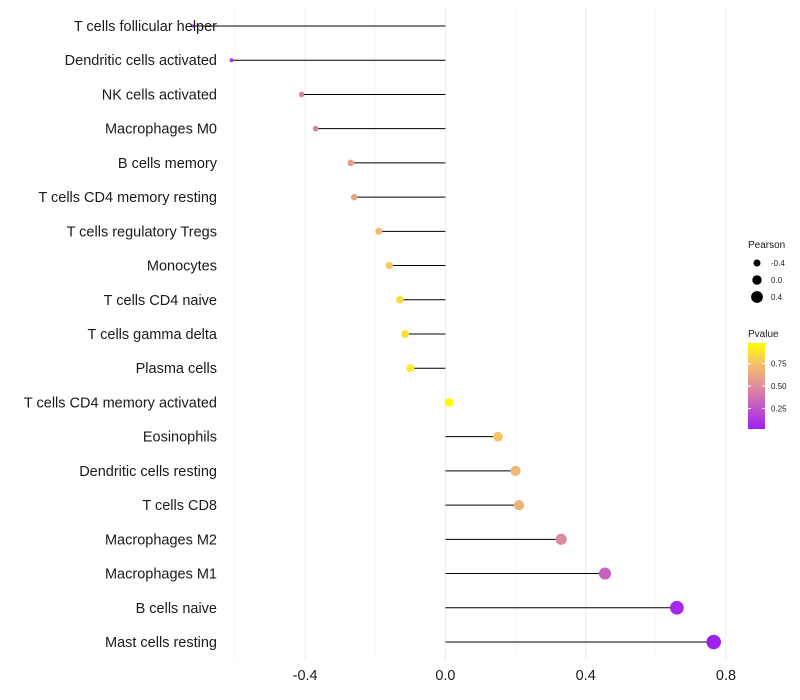 Image resolution: width=800 pixels, height=700 pixels. I want to click on legend-color-label: 0.50, so click(779, 386).